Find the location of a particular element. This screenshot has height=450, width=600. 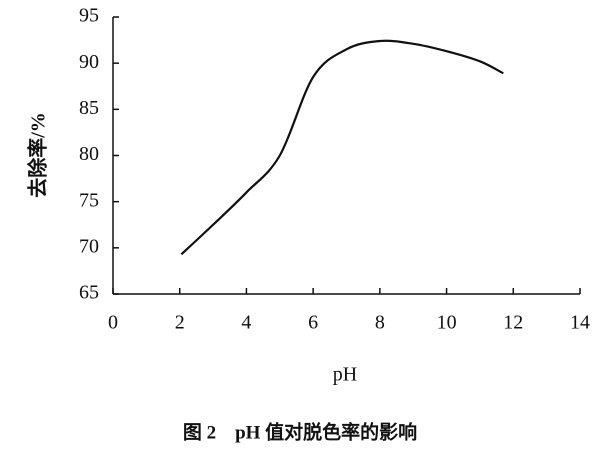

x-tick-label: 14 is located at coordinates (580, 323).